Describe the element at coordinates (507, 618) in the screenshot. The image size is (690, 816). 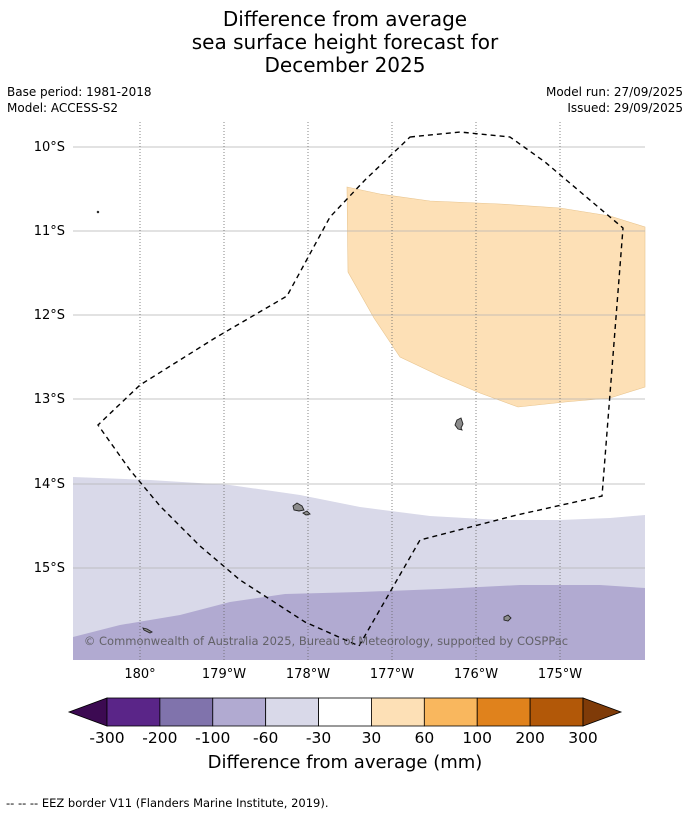
I see `island-southeast` at that location.